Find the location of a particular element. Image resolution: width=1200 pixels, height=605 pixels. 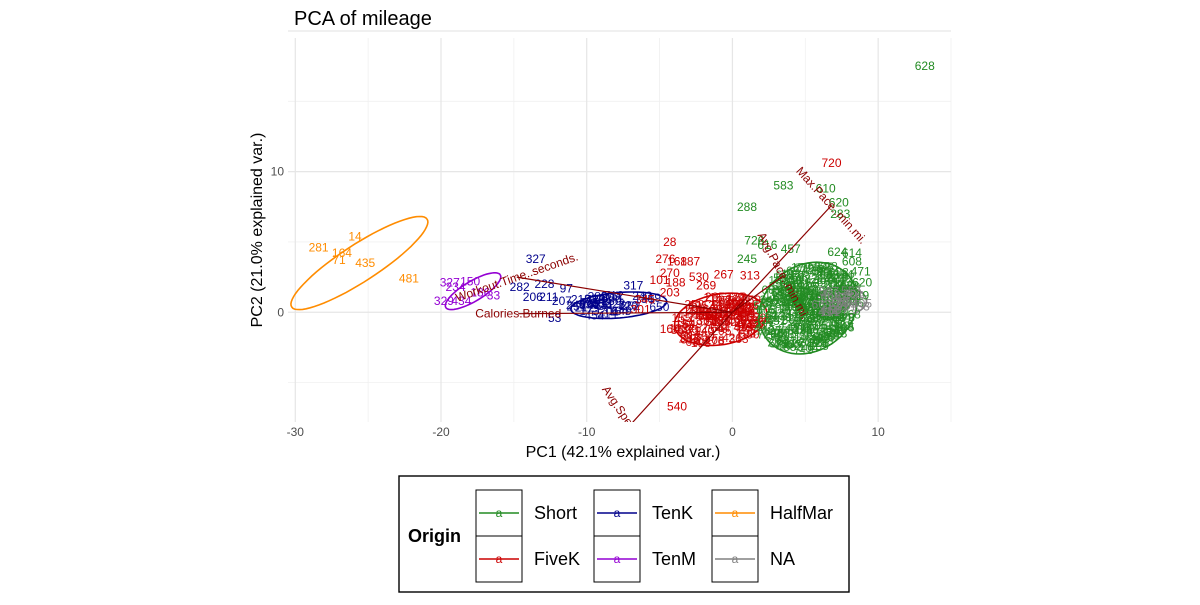

point-cloud-label: 387 is located at coordinates (756, 323).